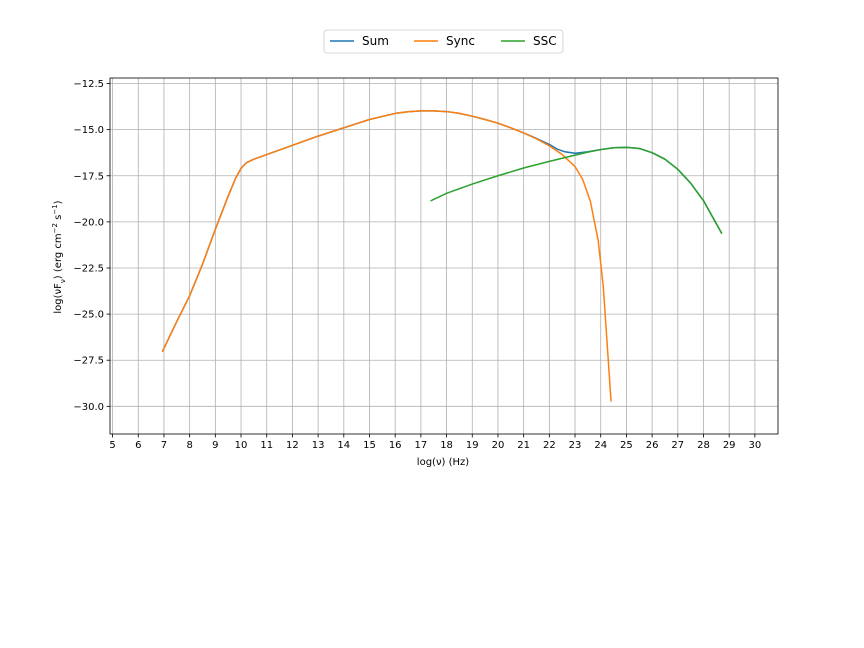 This screenshot has width=864, height=648. What do you see at coordinates (88, 176) in the screenshot?
I see `y-tick-label: −17.5` at bounding box center [88, 176].